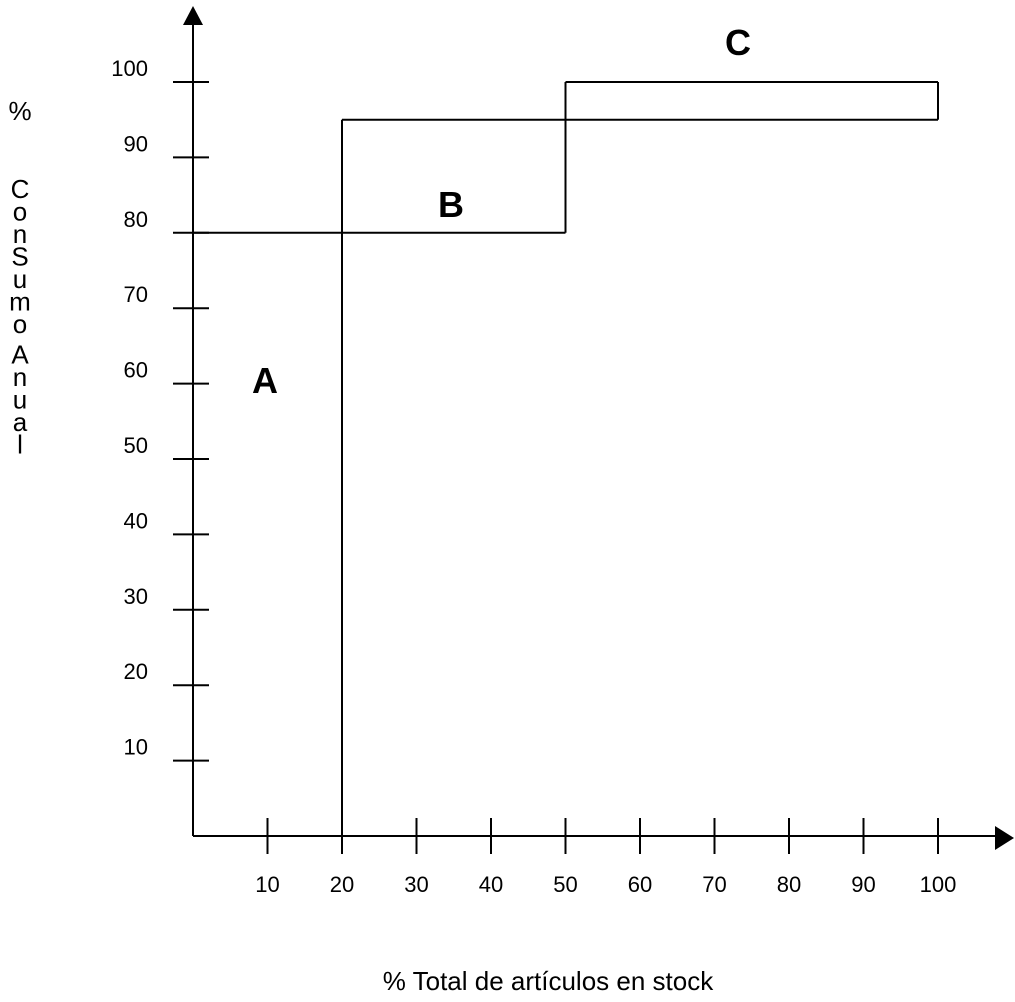 The height and width of the screenshot is (1002, 1015). What do you see at coordinates (548, 981) in the screenshot?
I see `x-axis-title: % Total de artículos en stock` at bounding box center [548, 981].